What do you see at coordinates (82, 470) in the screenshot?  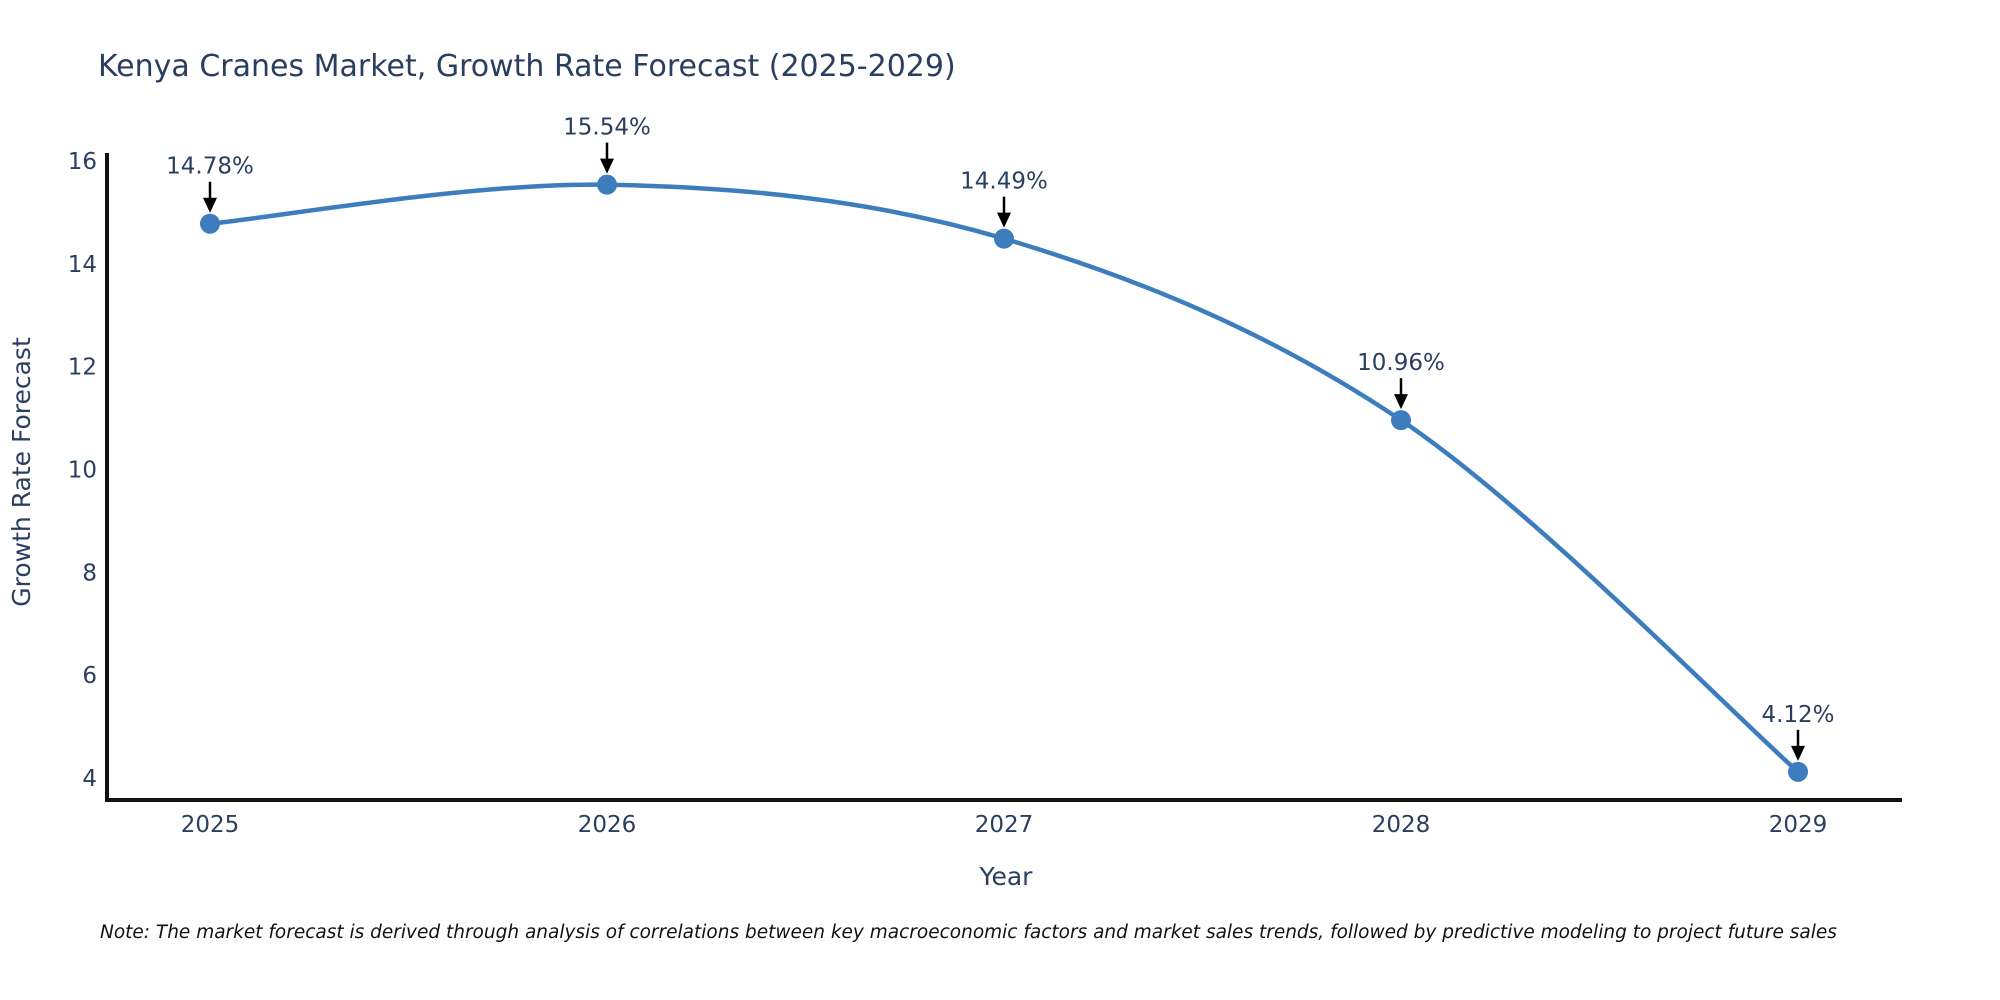 I see `y-tick-label: 10` at bounding box center [82, 470].